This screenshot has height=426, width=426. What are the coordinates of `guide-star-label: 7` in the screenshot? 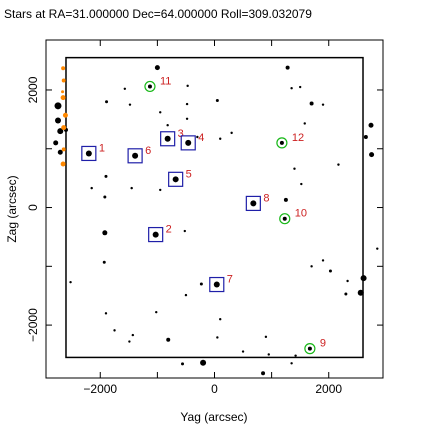 It's located at (230, 280).